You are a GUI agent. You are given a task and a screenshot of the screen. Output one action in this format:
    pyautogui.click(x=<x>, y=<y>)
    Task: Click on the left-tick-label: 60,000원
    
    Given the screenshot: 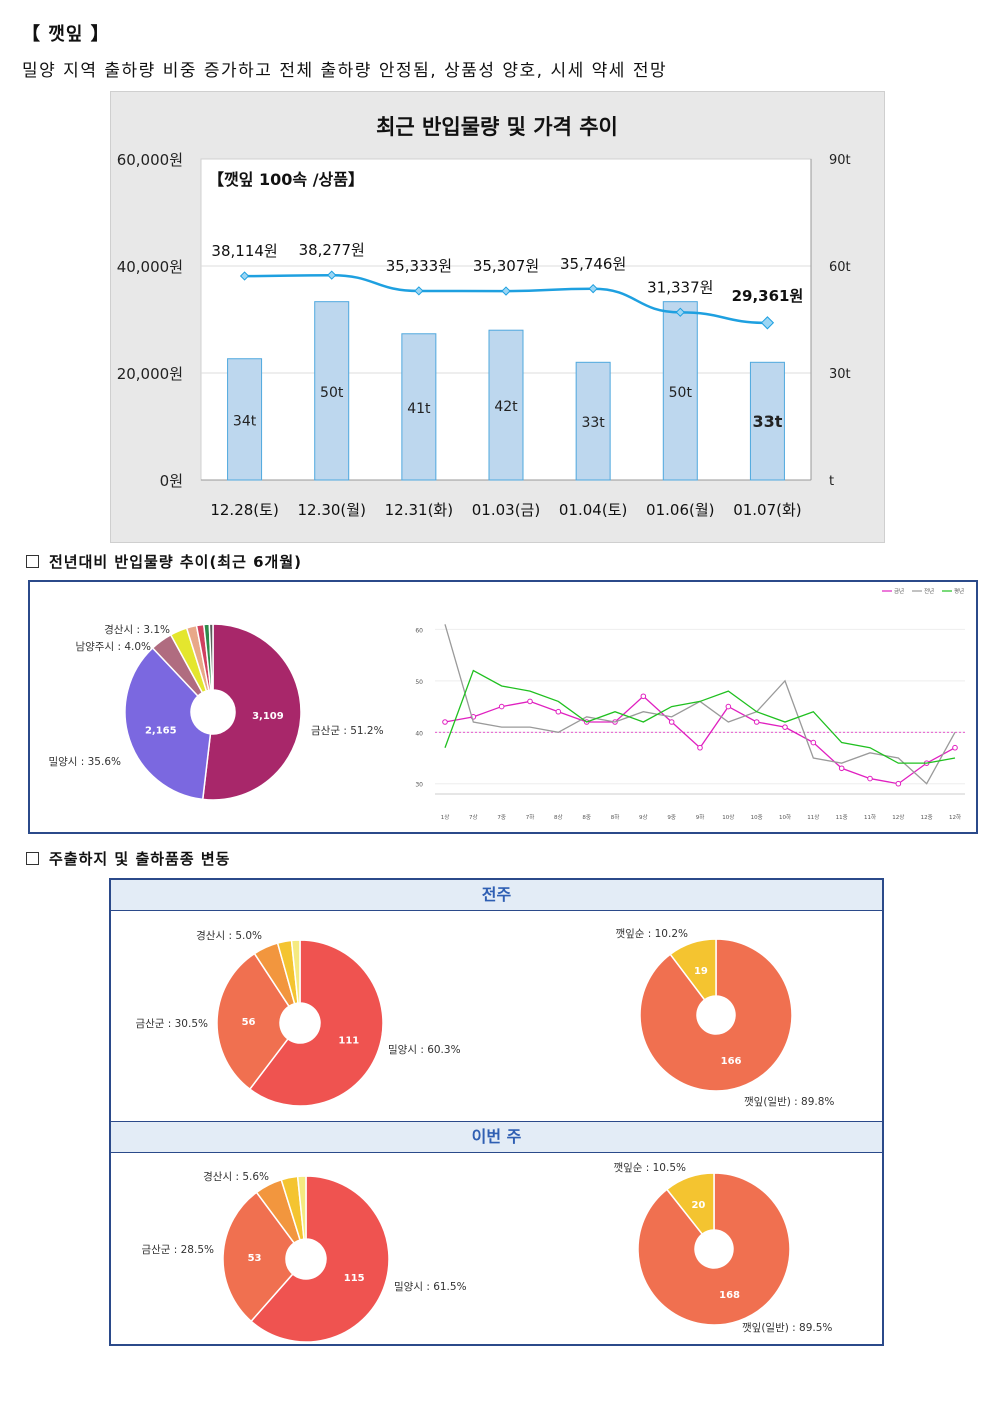 What is the action you would take?
    pyautogui.click(x=150, y=160)
    